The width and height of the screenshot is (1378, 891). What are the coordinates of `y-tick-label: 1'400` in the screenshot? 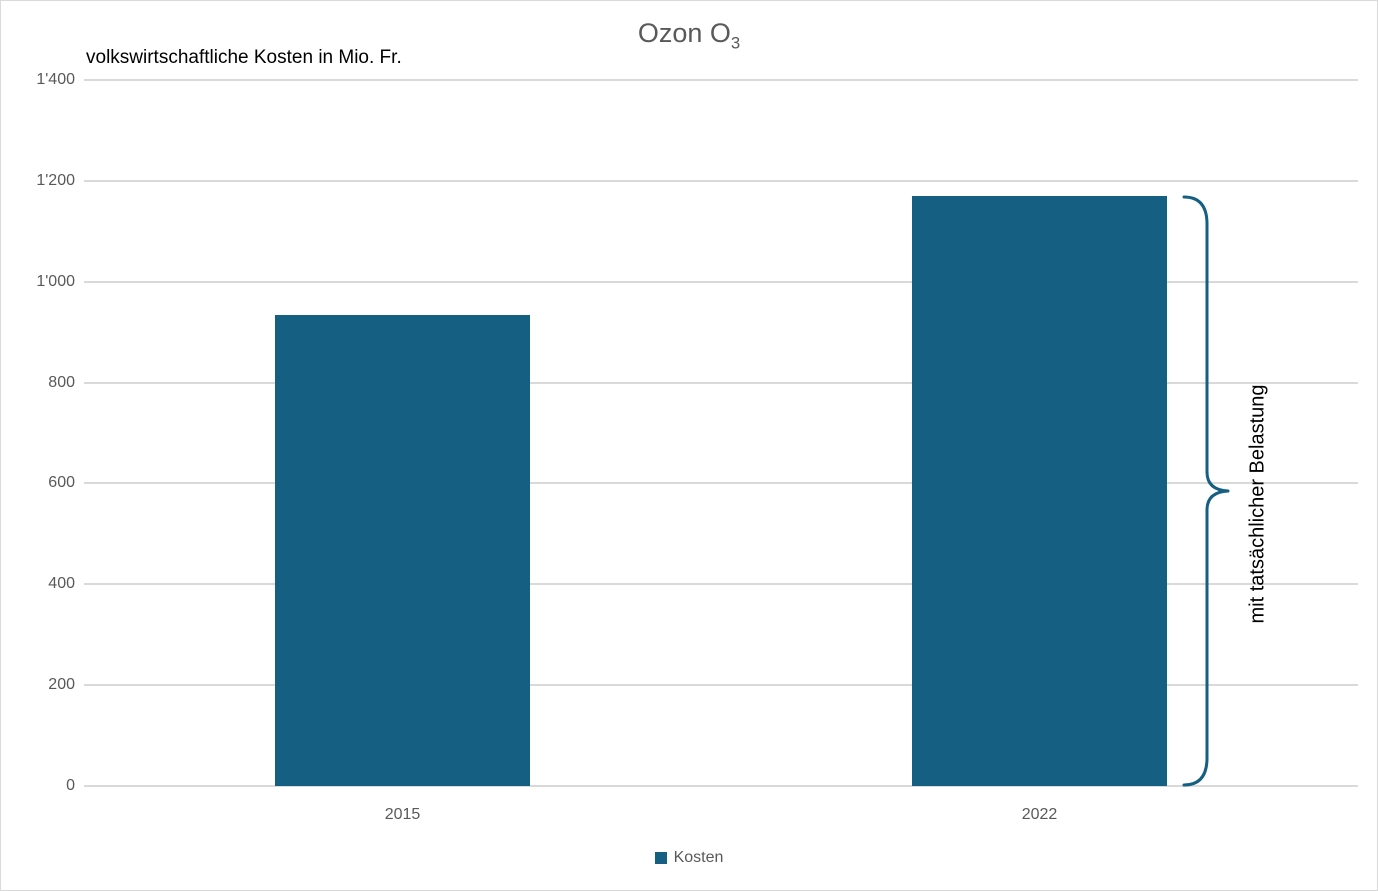 It's located at (55, 79).